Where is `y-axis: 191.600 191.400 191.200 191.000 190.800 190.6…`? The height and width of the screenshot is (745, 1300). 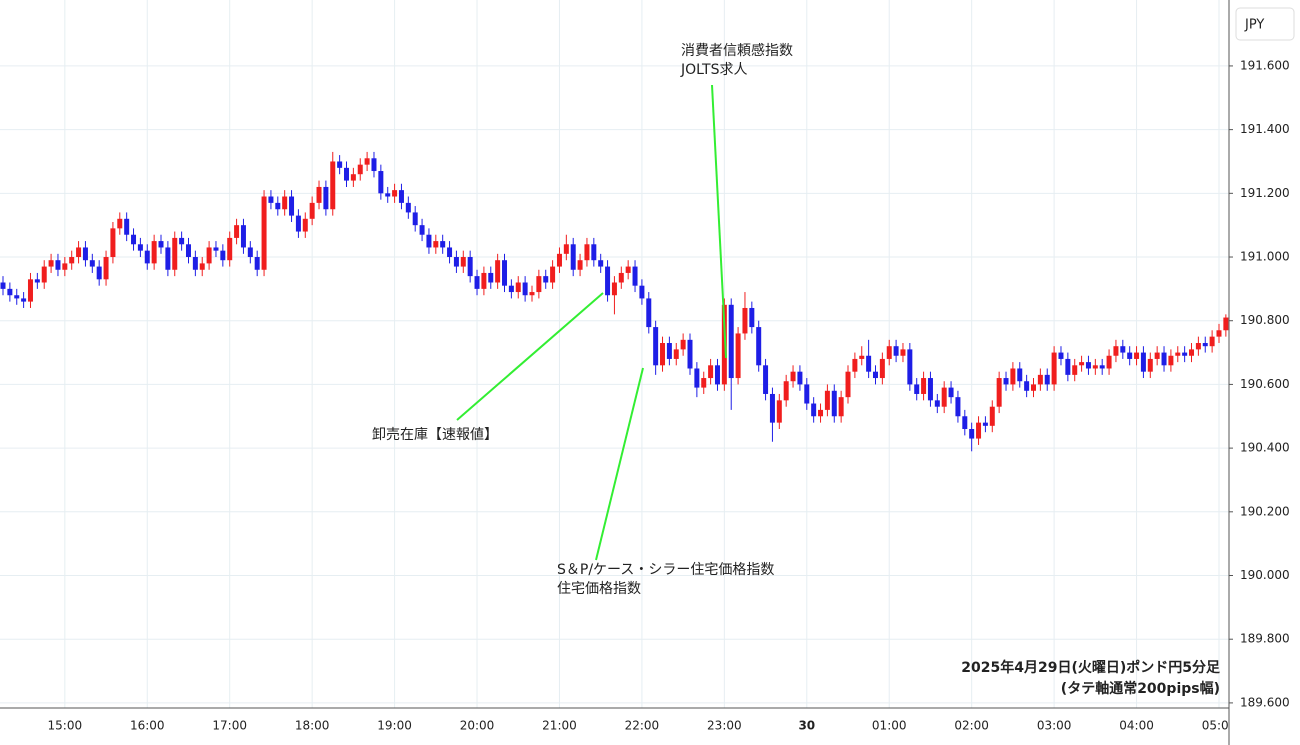
y-axis: 191.600 191.400 191.200 191.000 190.800 190.6… is located at coordinates (1259, 383).